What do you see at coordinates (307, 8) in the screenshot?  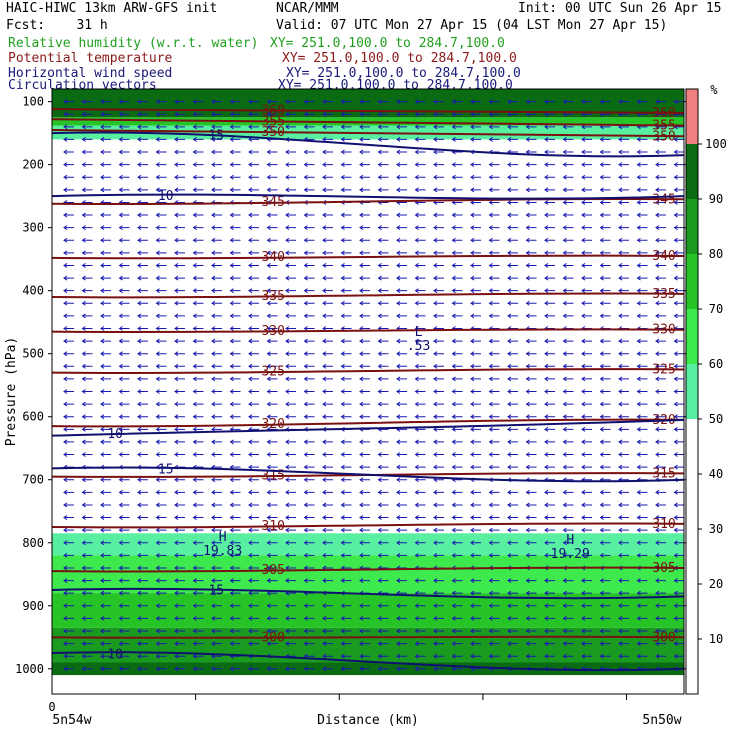 I see `org-label: NCAR/MMM` at bounding box center [307, 8].